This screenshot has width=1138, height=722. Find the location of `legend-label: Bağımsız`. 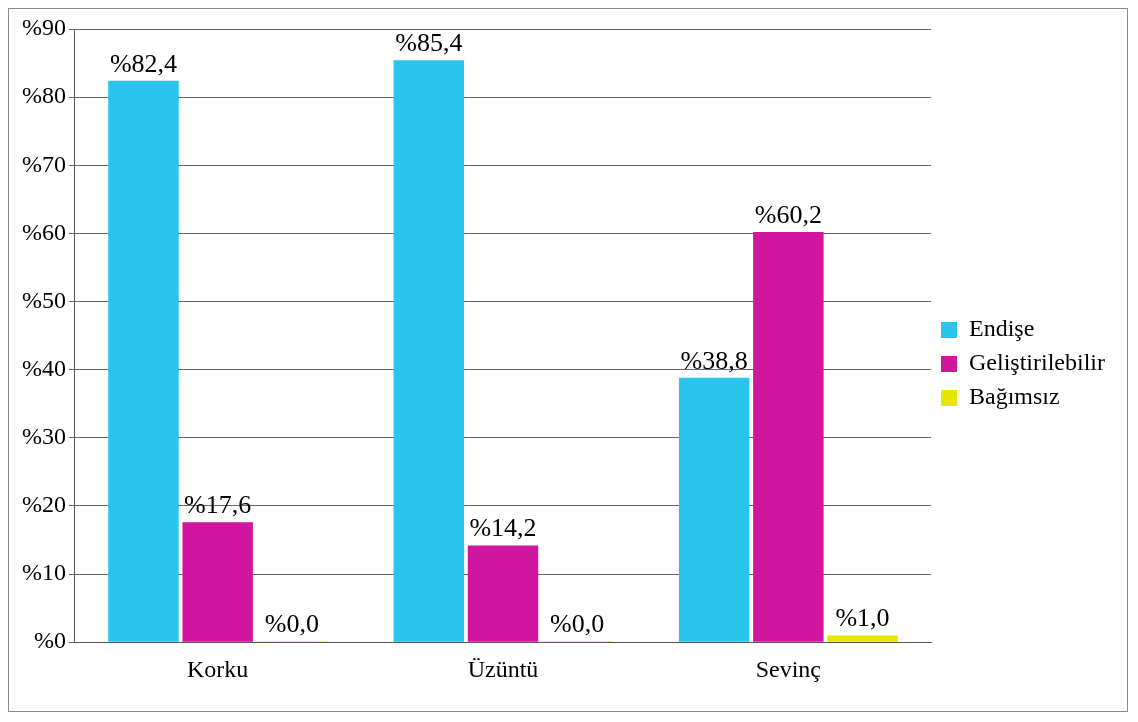

legend-label: Bağımsız is located at coordinates (1014, 396).